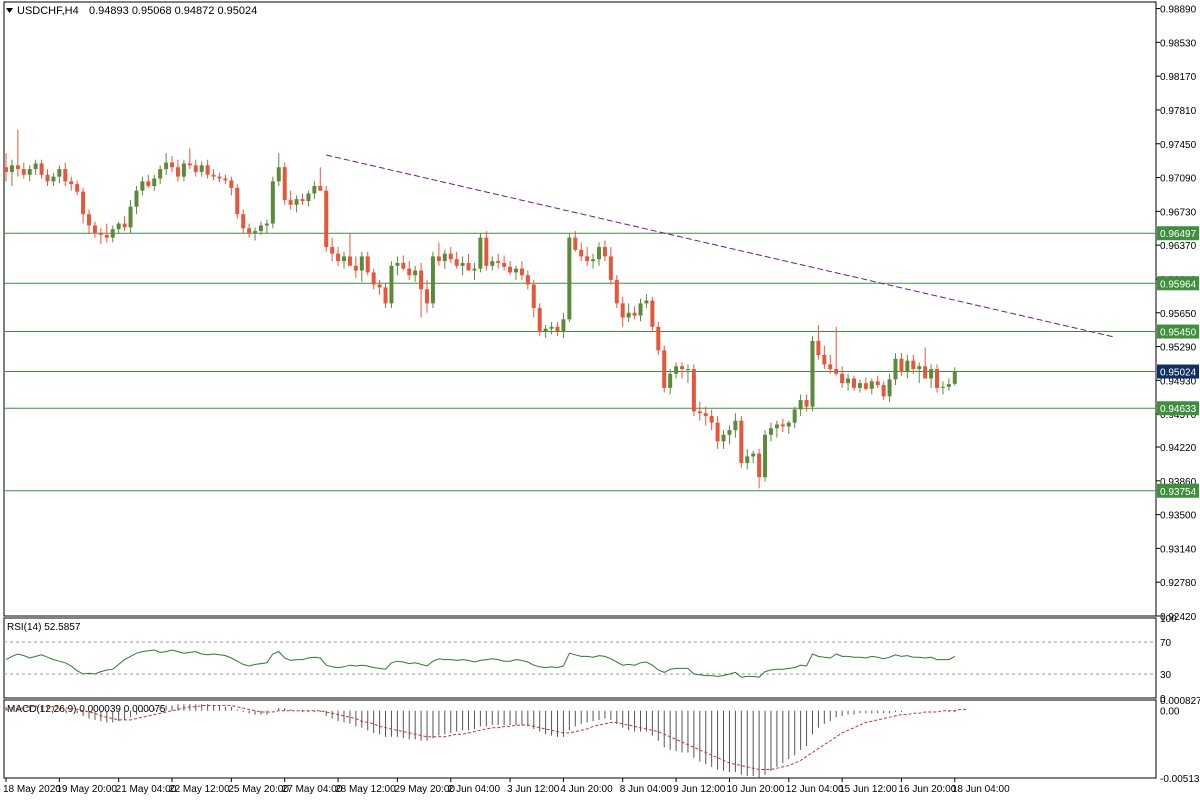  I want to click on price-axis-label: 0.93860, so click(1178, 482).